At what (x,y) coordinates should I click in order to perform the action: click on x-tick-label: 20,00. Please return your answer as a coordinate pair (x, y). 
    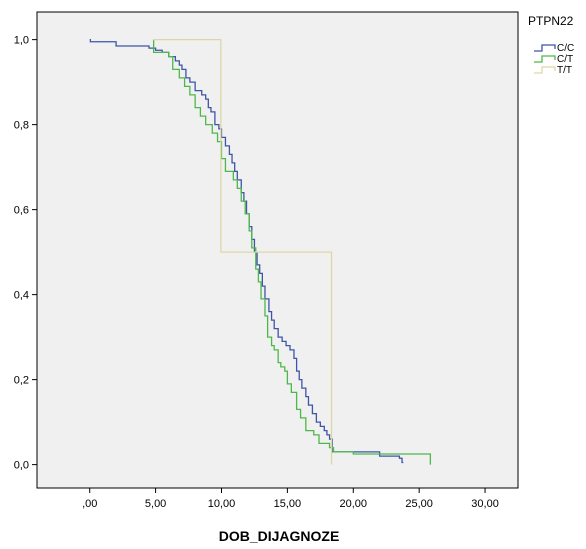
    Looking at the image, I should click on (354, 504).